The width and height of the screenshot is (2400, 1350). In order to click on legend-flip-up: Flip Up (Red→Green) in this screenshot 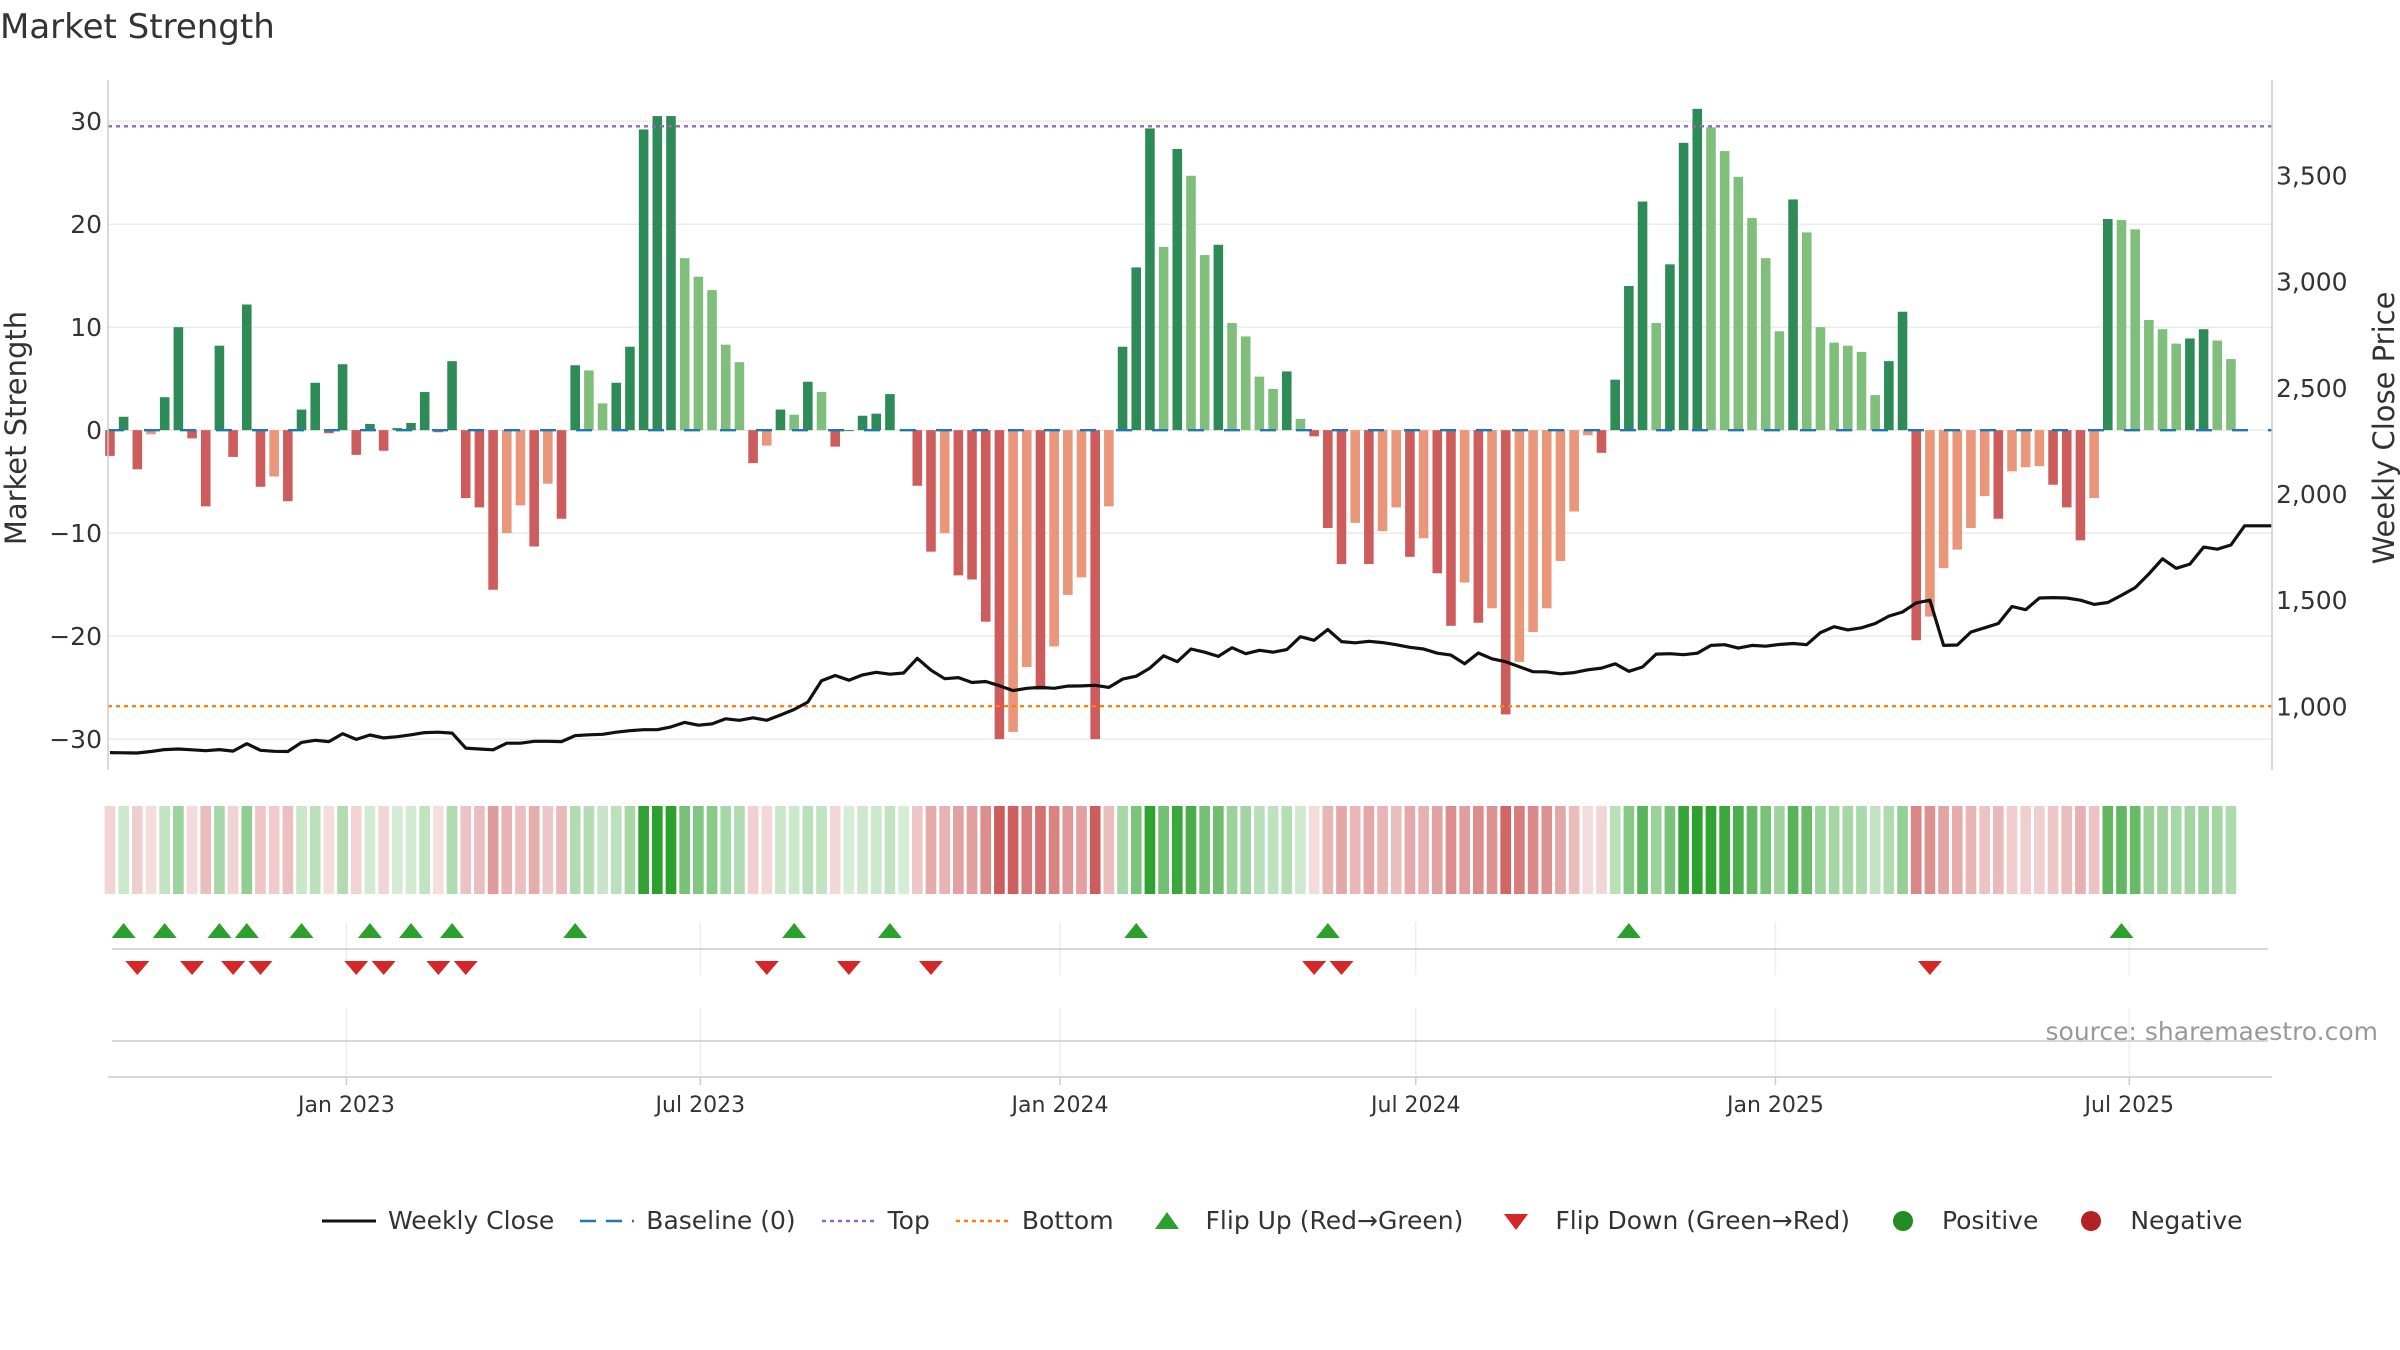, I will do `click(1299, 1220)`.